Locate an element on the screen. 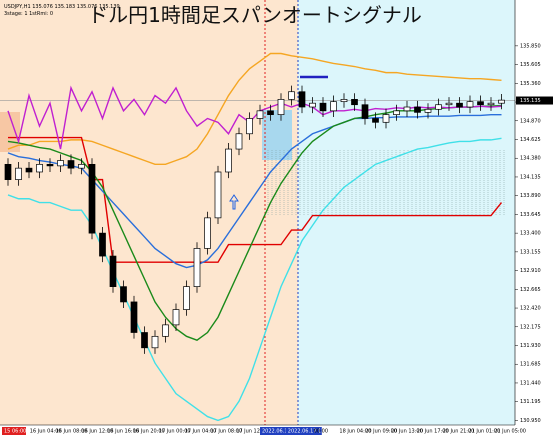 Image resolution: width=553 pixels, height=437 pixels. y-tick-label: 135.850 is located at coordinates (530, 46).